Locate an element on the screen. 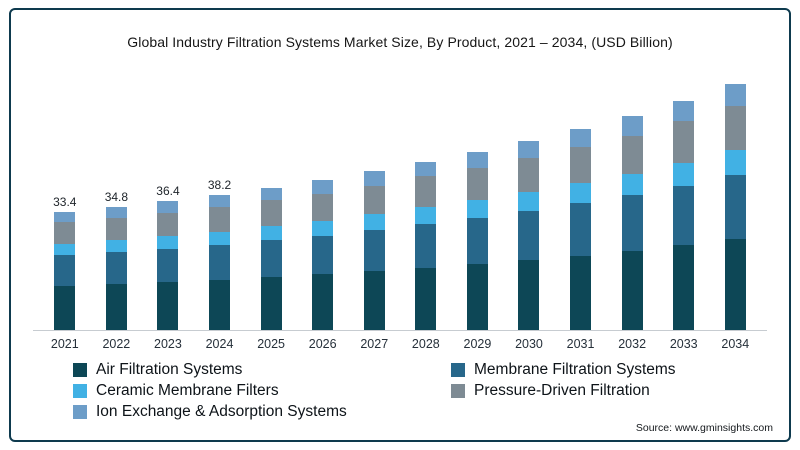  bar-2023: 36.4 is located at coordinates (168, 198).